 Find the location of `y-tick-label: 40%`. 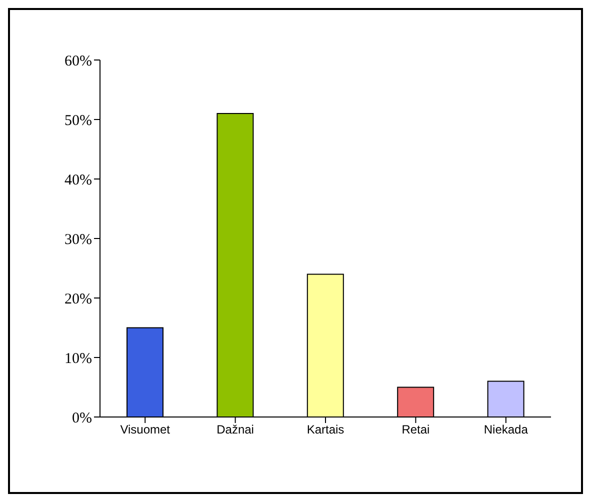

y-tick-label: 40% is located at coordinates (78, 180).